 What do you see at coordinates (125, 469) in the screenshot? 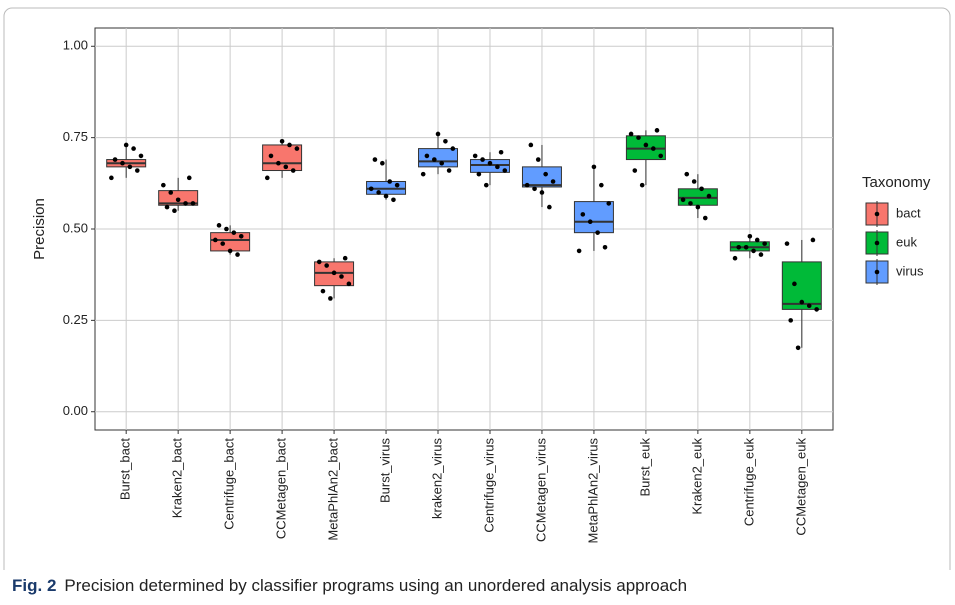
I see `x-tick-label: Burst_bact` at bounding box center [125, 469].